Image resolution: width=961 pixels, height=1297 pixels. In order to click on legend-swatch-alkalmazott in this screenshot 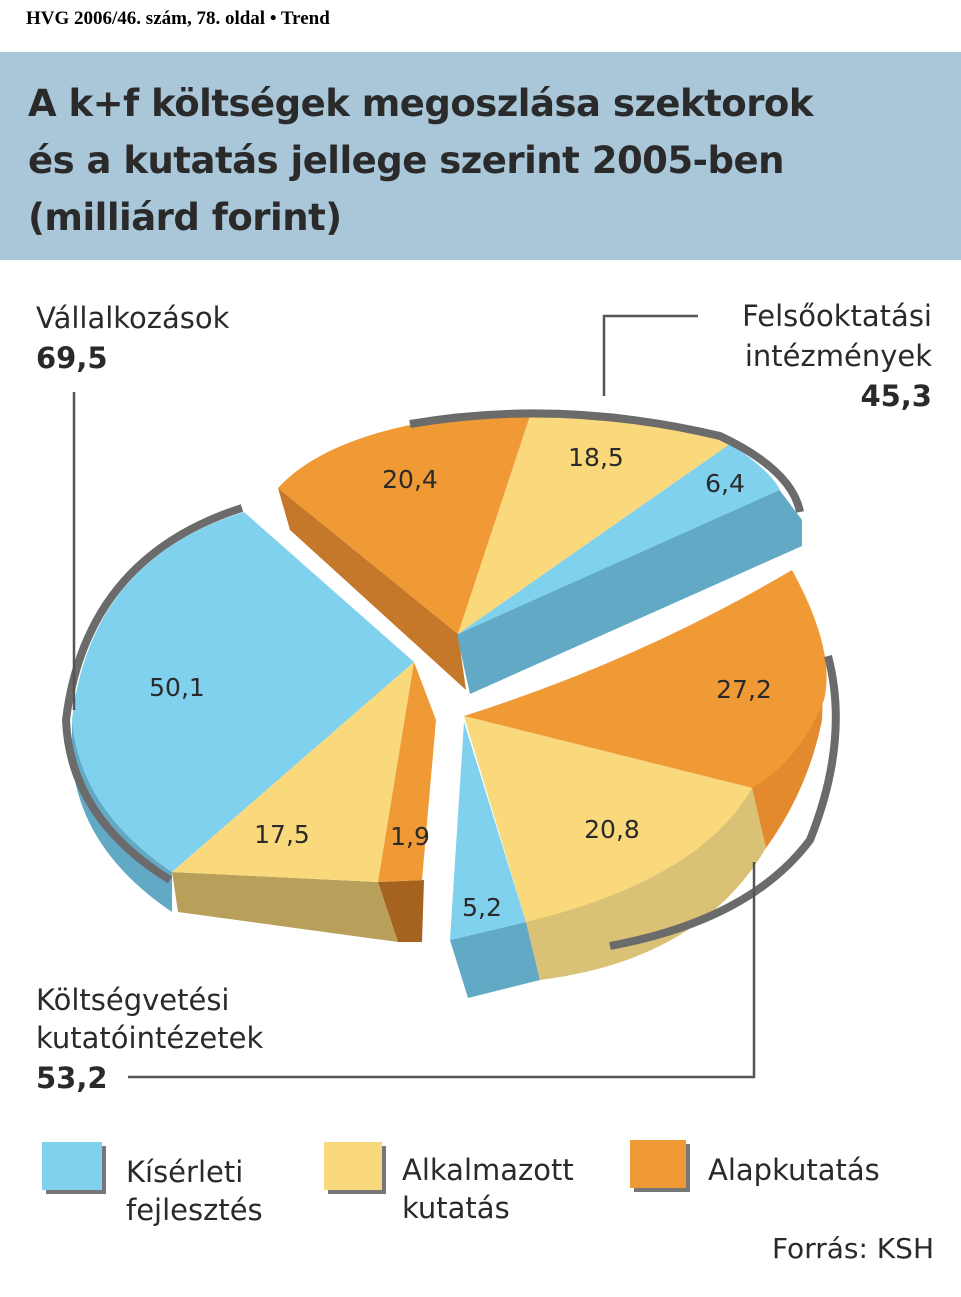, I will do `click(353, 1166)`.